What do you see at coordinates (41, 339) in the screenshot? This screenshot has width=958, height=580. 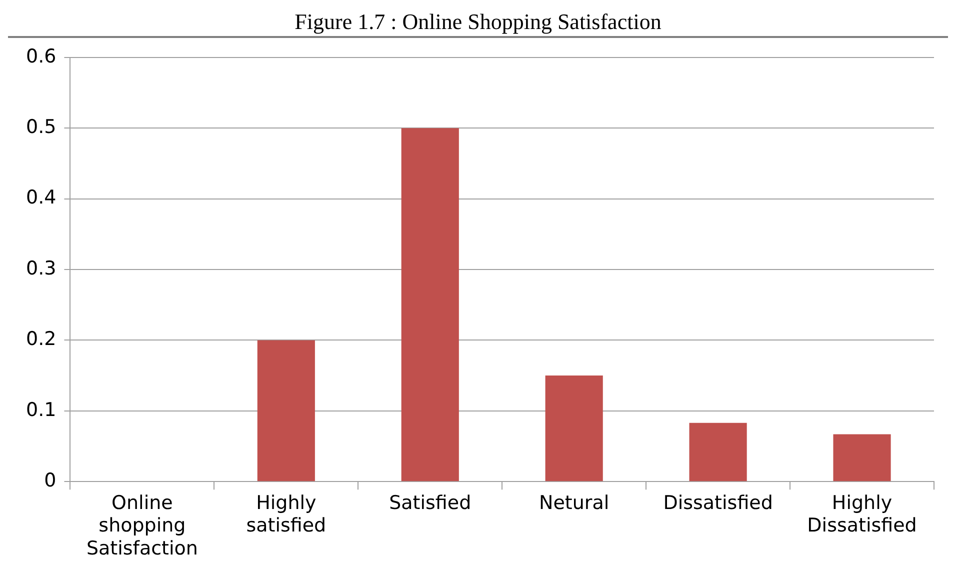 I see `y-tick-label: 0.2` at bounding box center [41, 339].